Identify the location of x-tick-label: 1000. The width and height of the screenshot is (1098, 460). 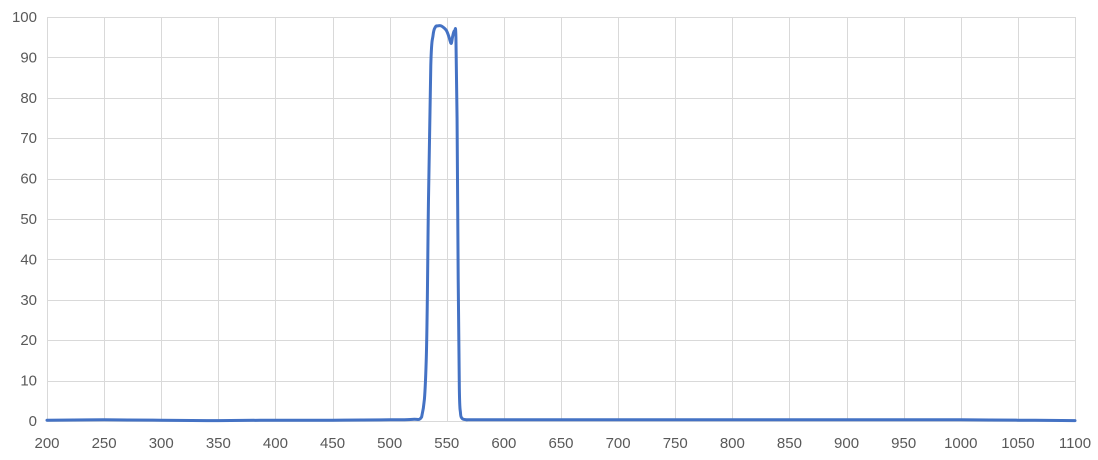
(960, 443).